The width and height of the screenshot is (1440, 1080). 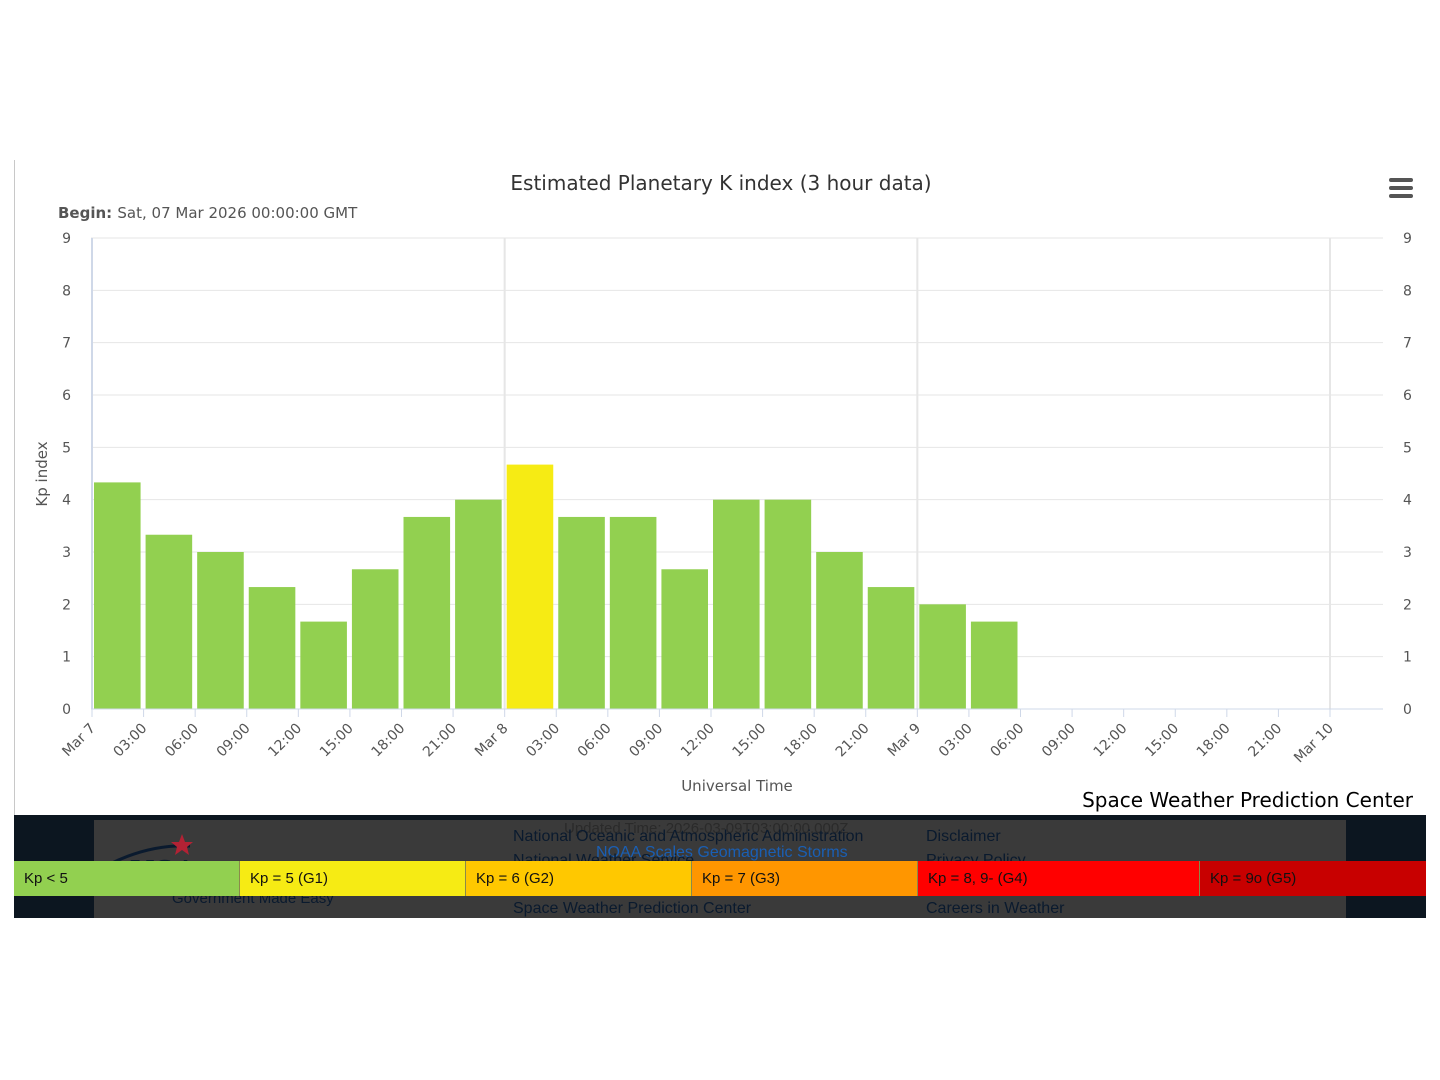 I want to click on y-tick-label-right: 8, so click(x=1407, y=291).